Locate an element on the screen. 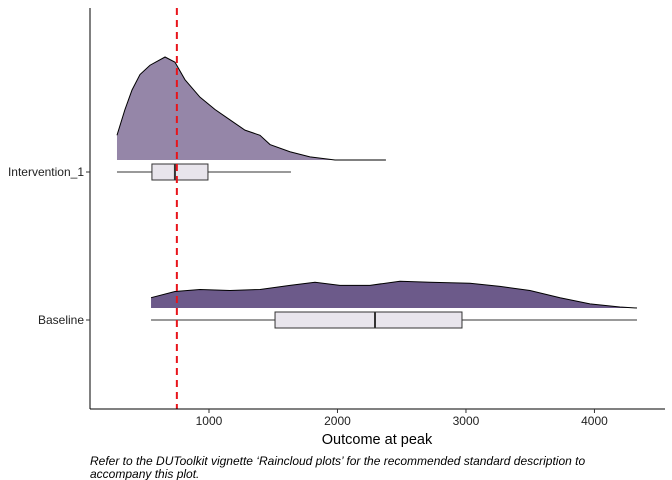 The image size is (672, 480). y-tick-label: Intervention_1 is located at coordinates (46, 172).